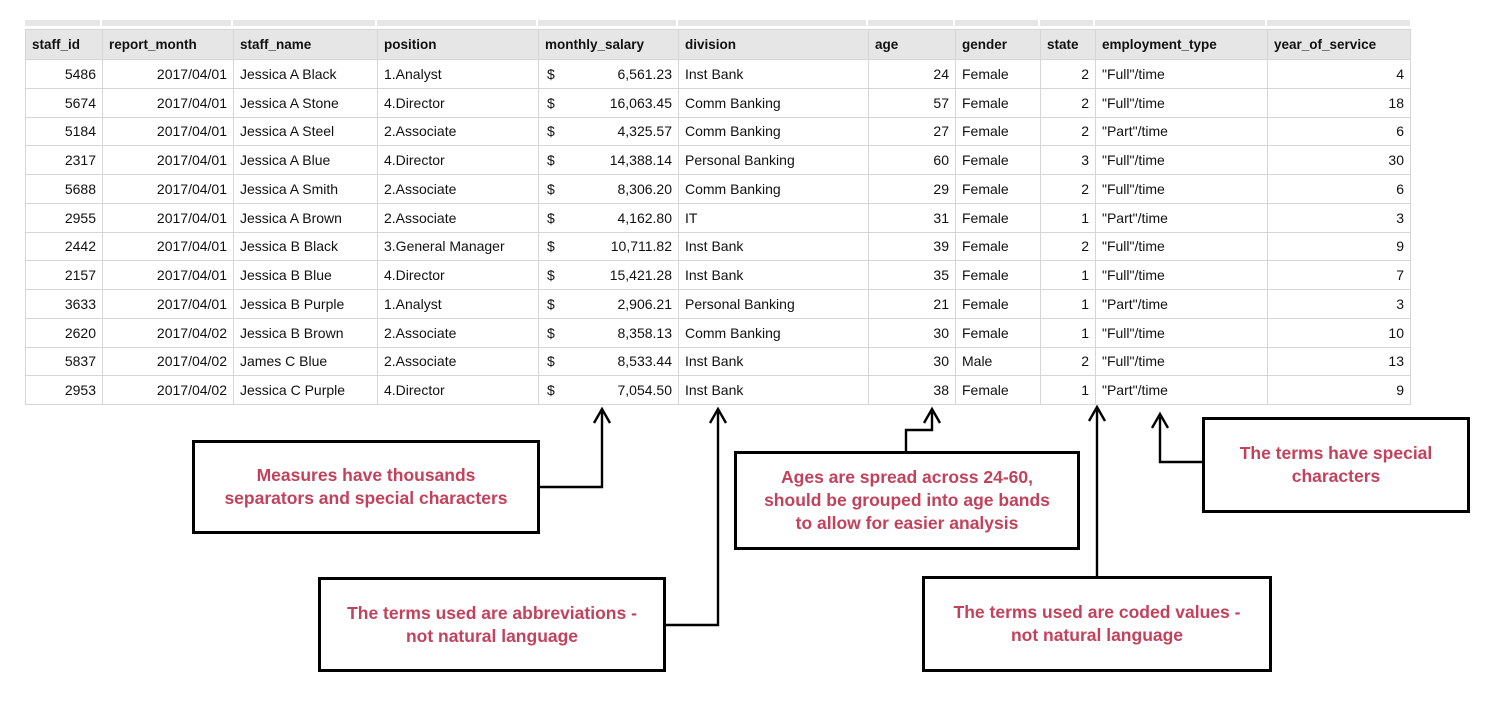 The width and height of the screenshot is (1494, 716). I want to click on column-header-employment_type: employment_type, so click(1181, 44).